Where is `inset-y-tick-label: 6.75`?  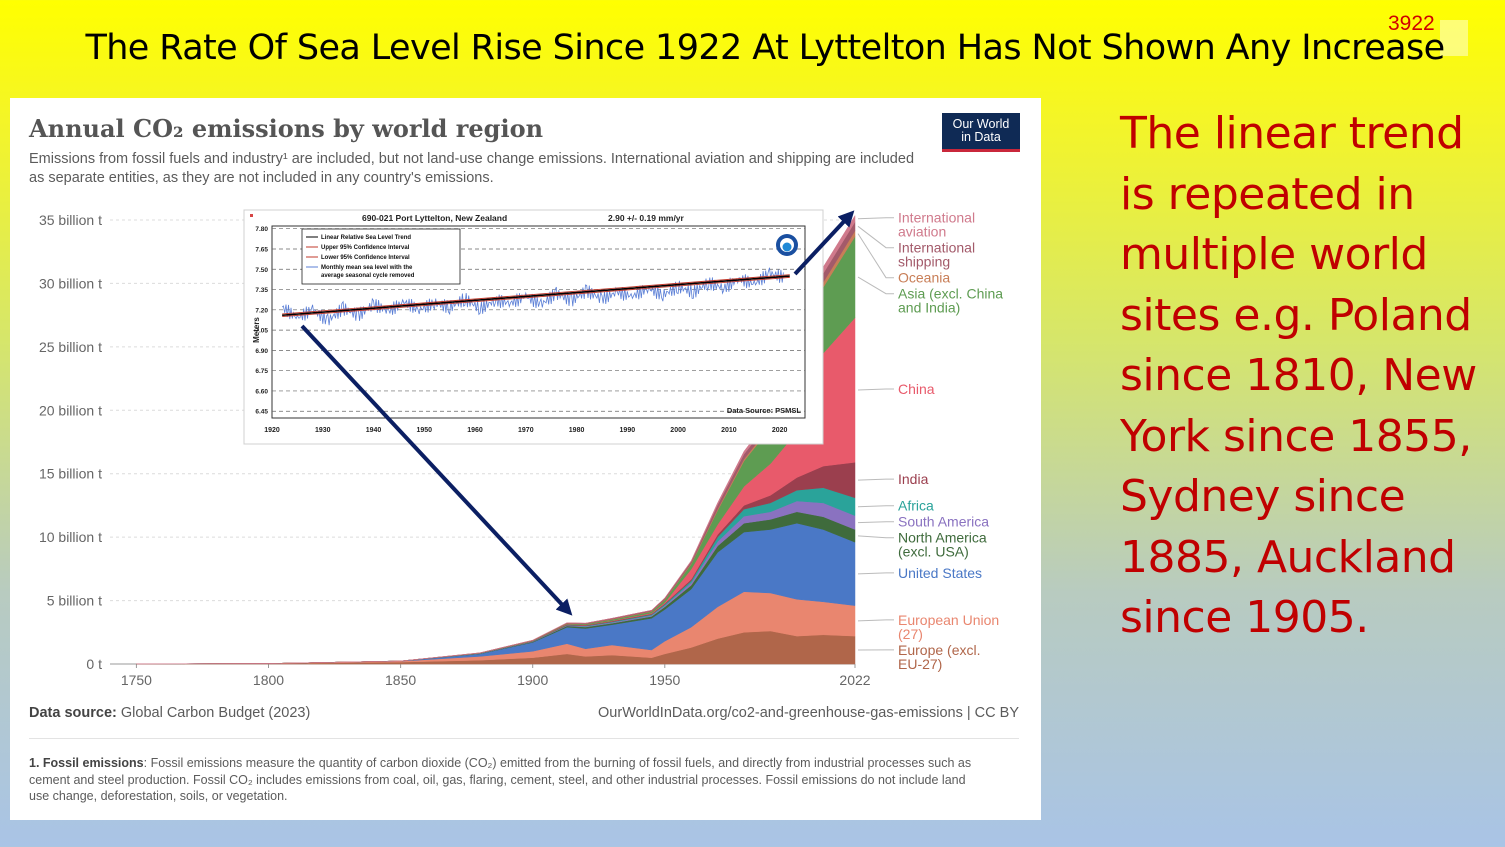 inset-y-tick-label: 6.75 is located at coordinates (261, 371).